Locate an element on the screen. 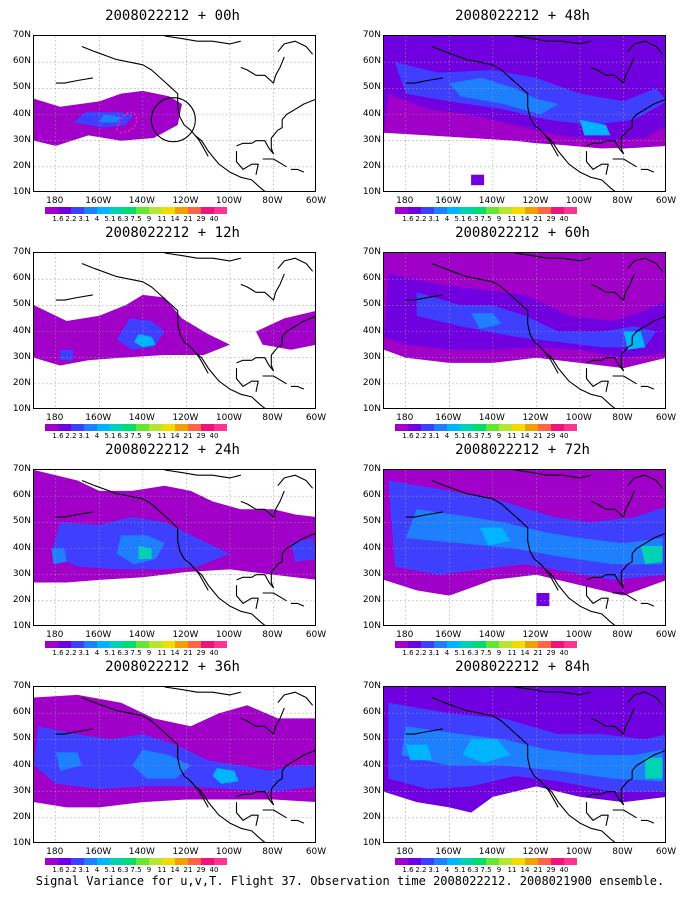 The height and width of the screenshot is (900, 700). colorbar-label: 11 is located at coordinates (512, 653).